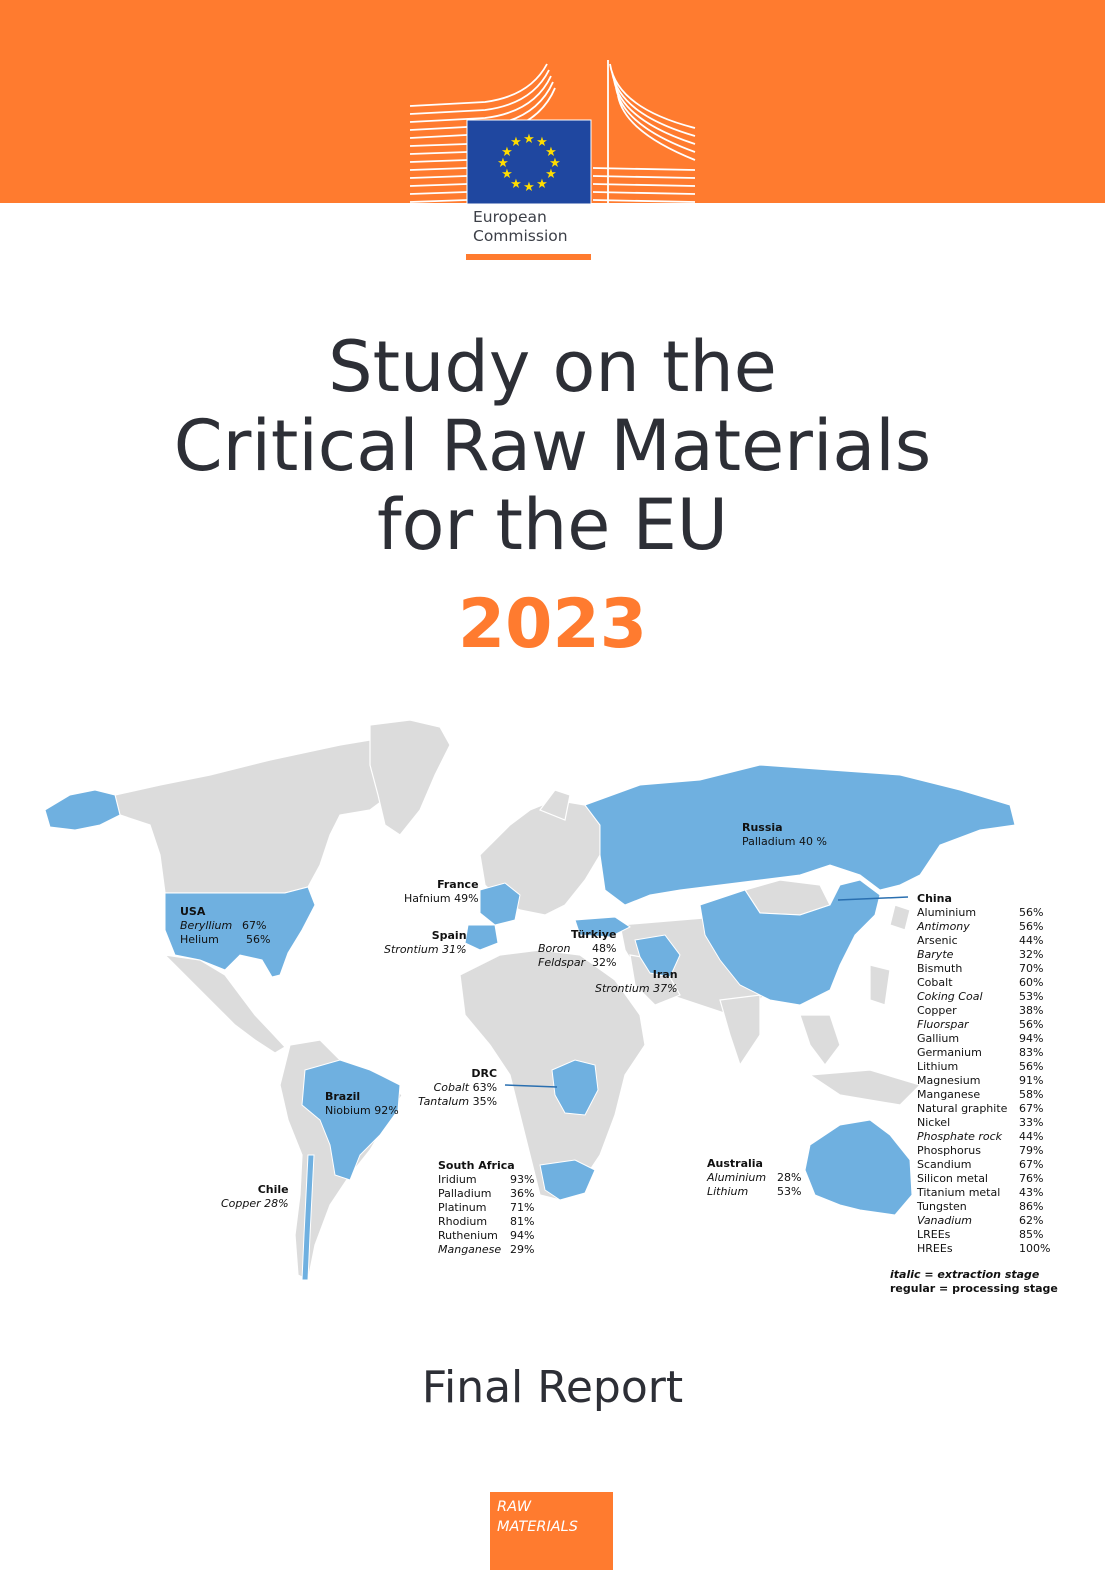 Image resolution: width=1105 pixels, height=1570 pixels. I want to click on label-france: France Hafnium 49%, so click(441, 891).